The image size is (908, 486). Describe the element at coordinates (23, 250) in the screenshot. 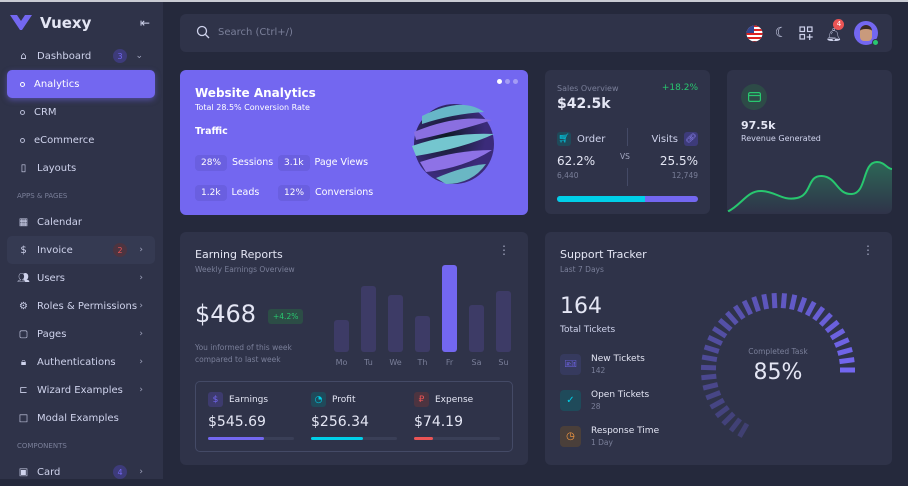

I see `invoice-icon: $` at that location.